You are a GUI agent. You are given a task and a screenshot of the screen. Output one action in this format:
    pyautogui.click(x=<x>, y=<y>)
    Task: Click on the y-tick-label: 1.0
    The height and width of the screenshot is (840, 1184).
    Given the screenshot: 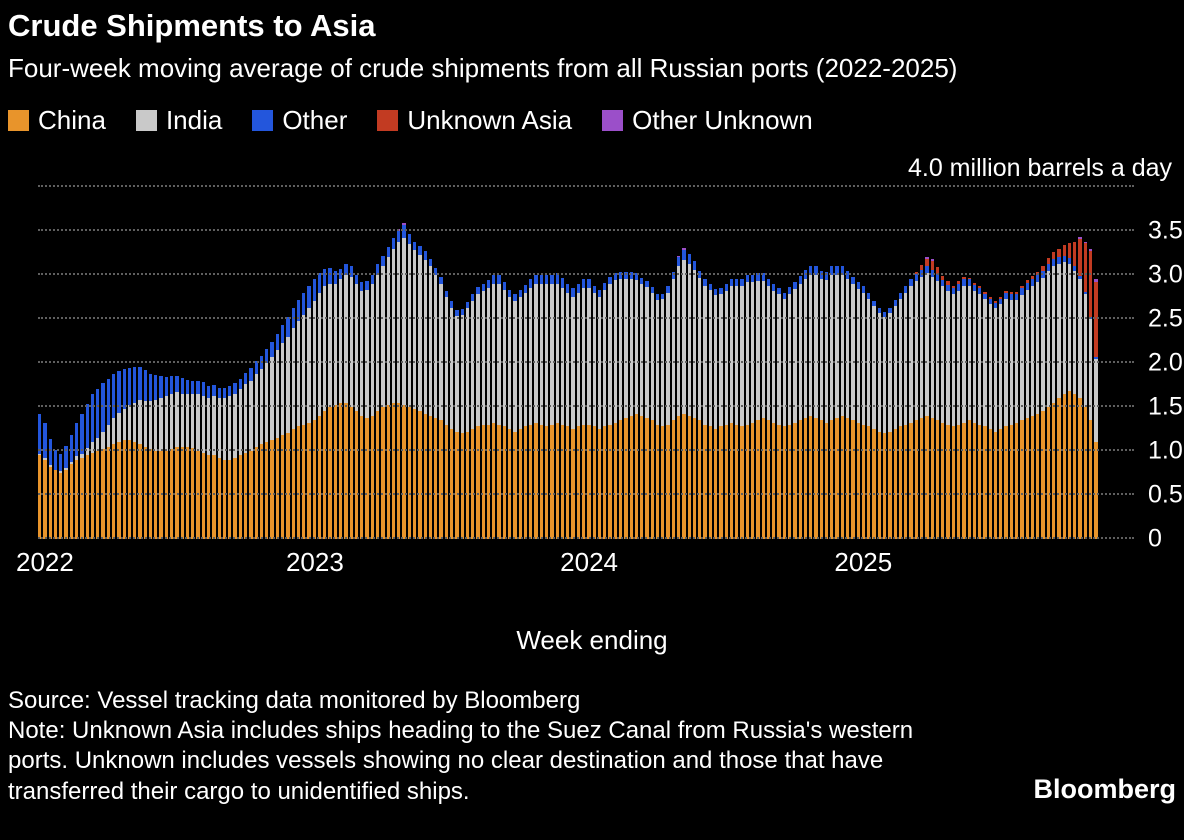 What is the action you would take?
    pyautogui.click(x=1165, y=450)
    